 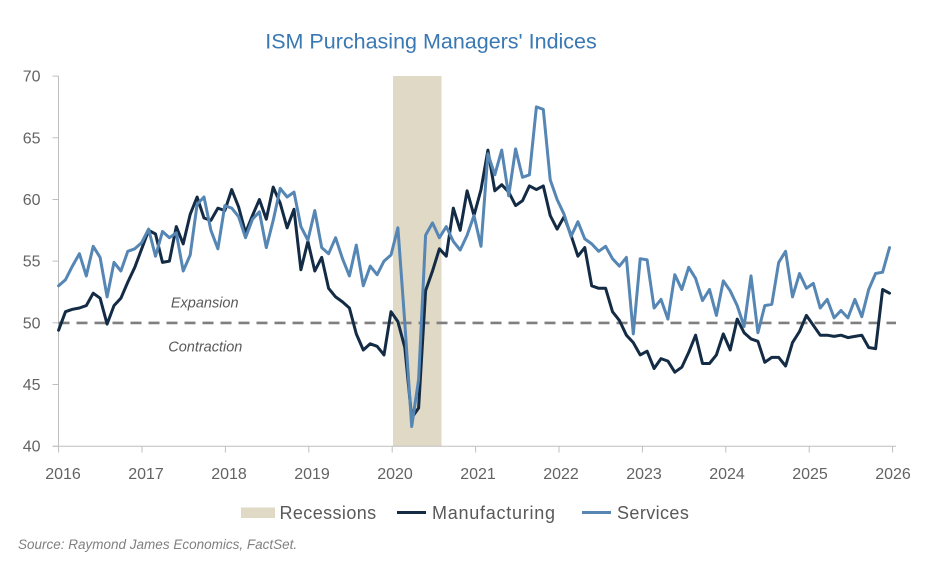 What do you see at coordinates (478, 474) in the screenshot?
I see `svg-text: 2021` at bounding box center [478, 474].